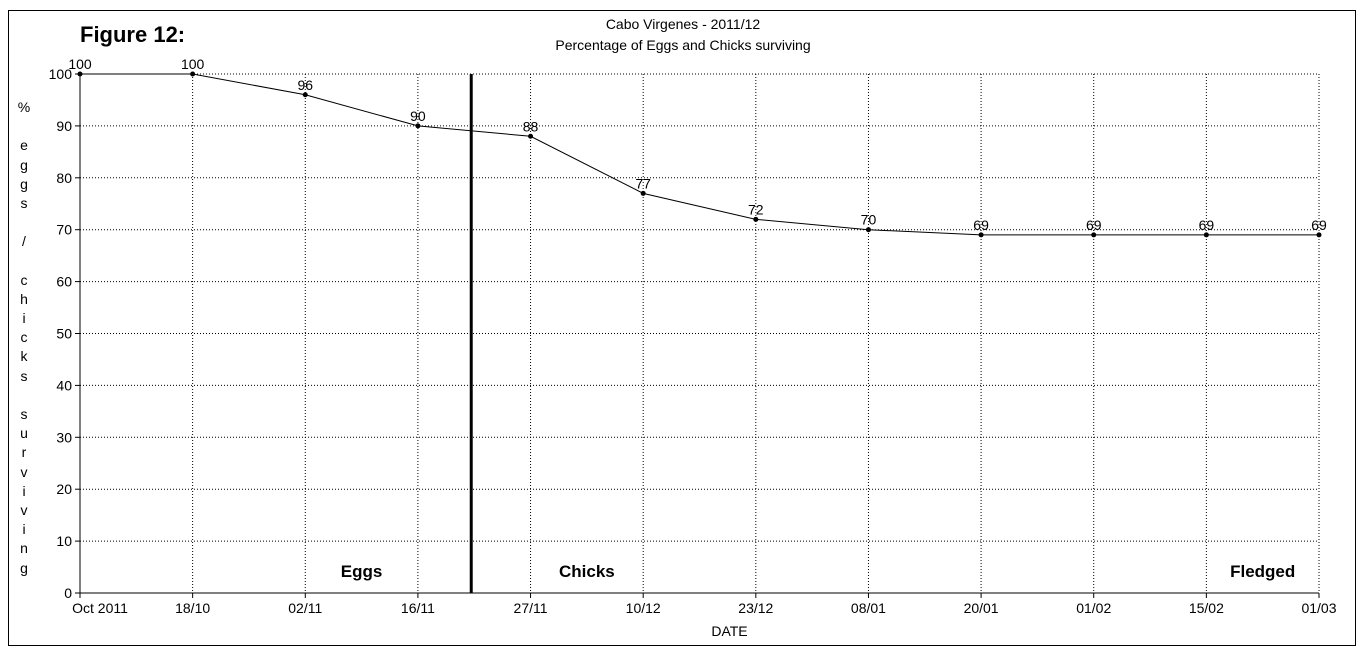 The height and width of the screenshot is (657, 1366). What do you see at coordinates (587, 571) in the screenshot?
I see `stage-annotation: Chicks` at bounding box center [587, 571].